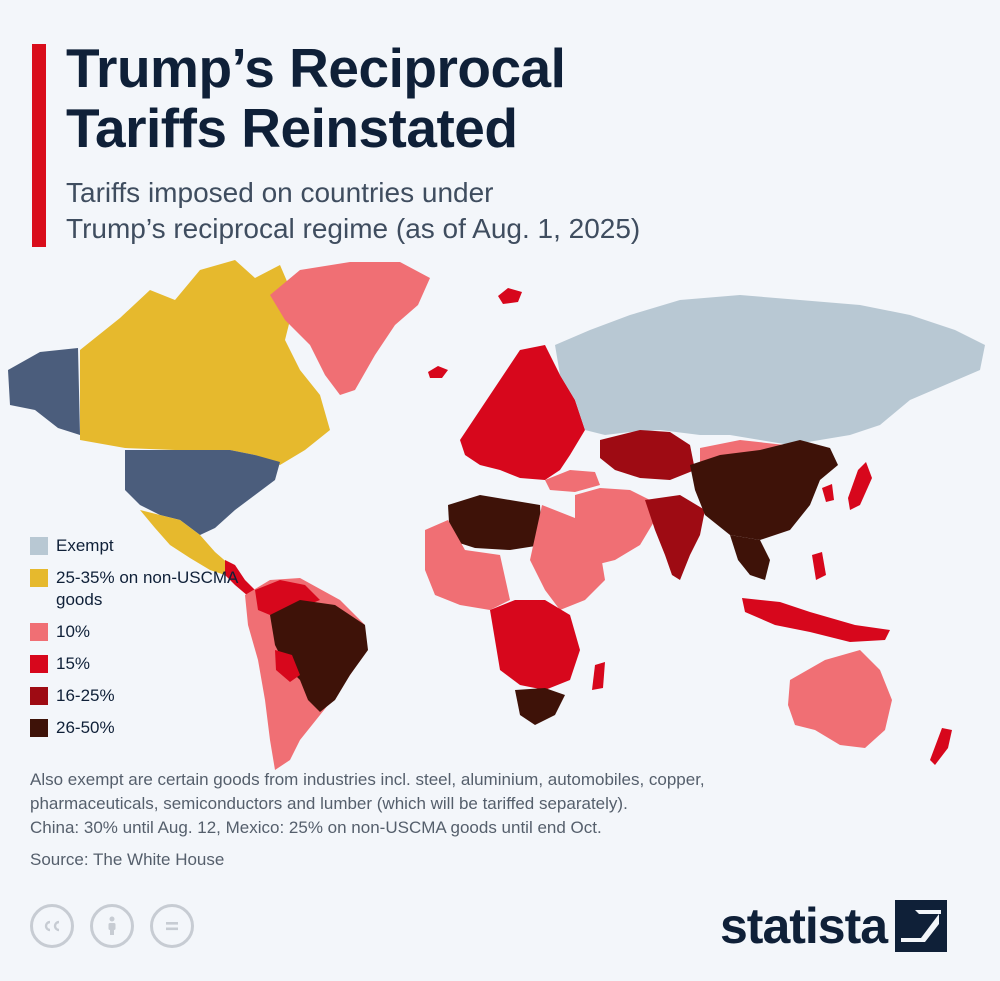 This screenshot has width=1000, height=981. Describe the element at coordinates (140, 696) in the screenshot. I see `legend-item-16-25: 16-25%` at that location.